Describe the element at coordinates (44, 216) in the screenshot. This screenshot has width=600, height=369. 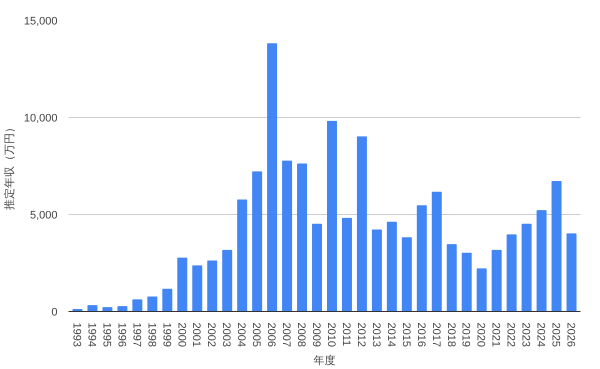
I see `y-tick-label: 5,000` at that location.